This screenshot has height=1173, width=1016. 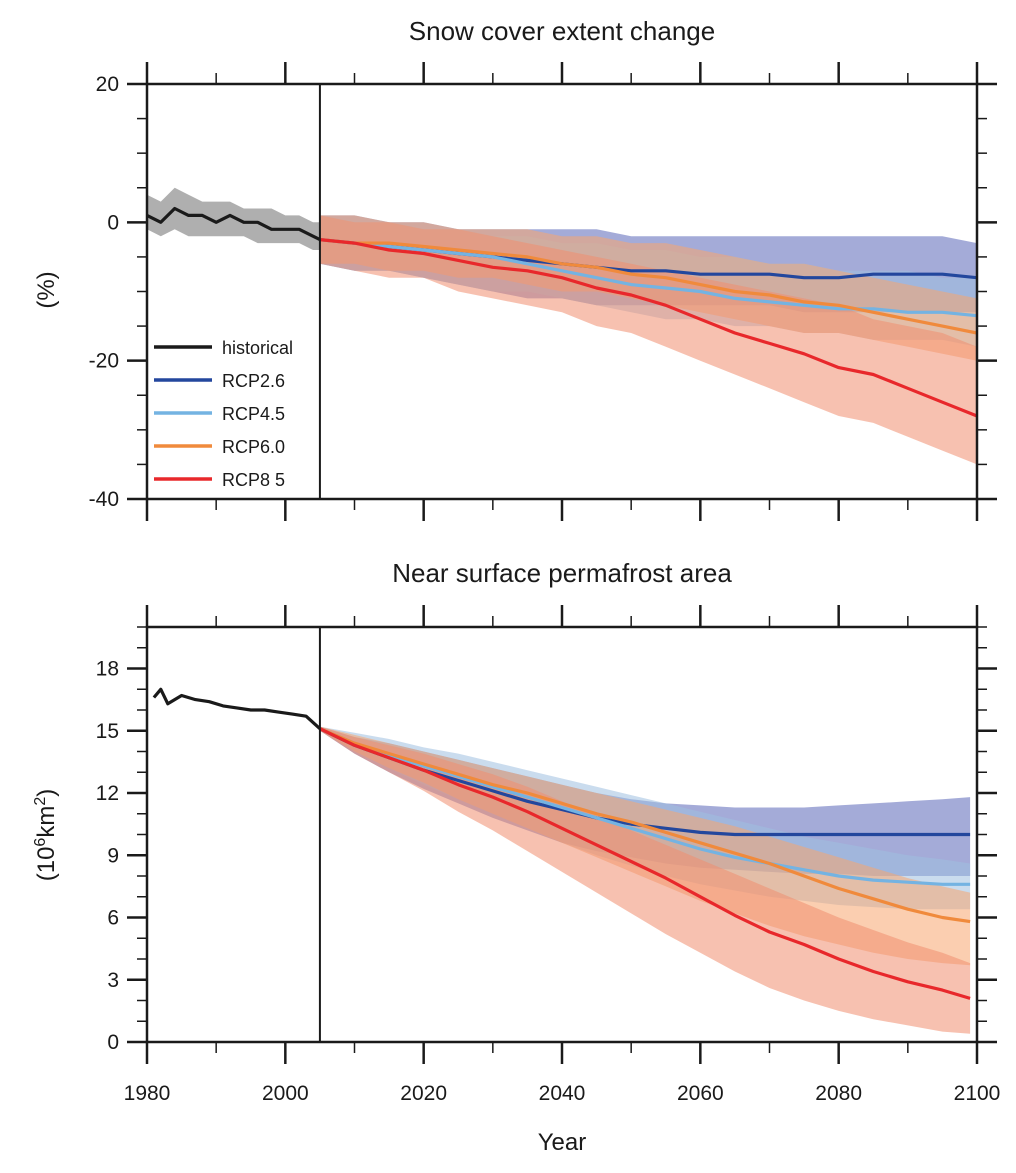 What do you see at coordinates (46, 793) in the screenshot?
I see `y-label-part-3: )` at bounding box center [46, 793].